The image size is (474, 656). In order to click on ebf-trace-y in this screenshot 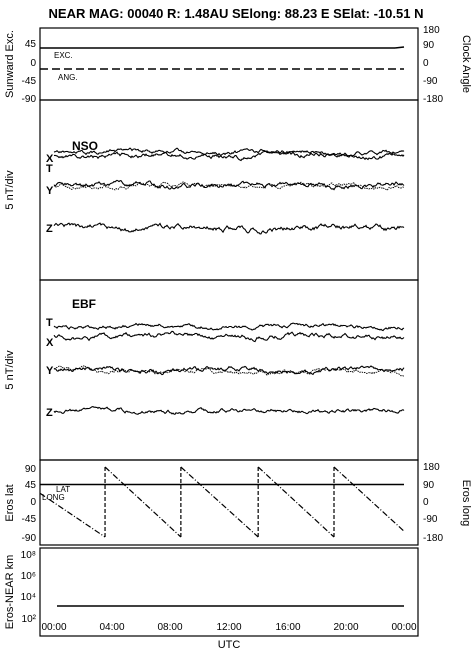, I will do `click(229, 370)`.